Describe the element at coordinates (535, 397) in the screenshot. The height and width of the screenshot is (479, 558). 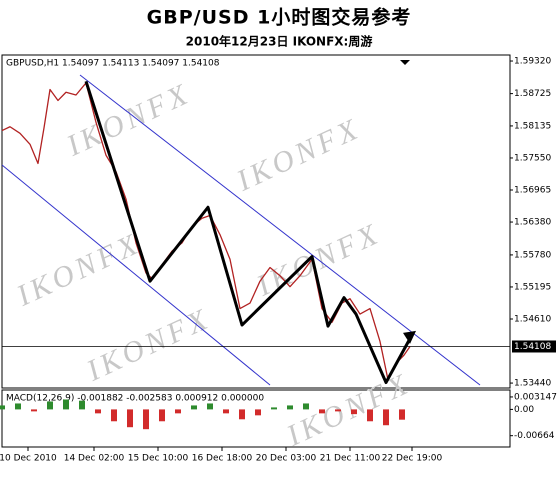
I see `y-tick-label: 0.003147` at that location.